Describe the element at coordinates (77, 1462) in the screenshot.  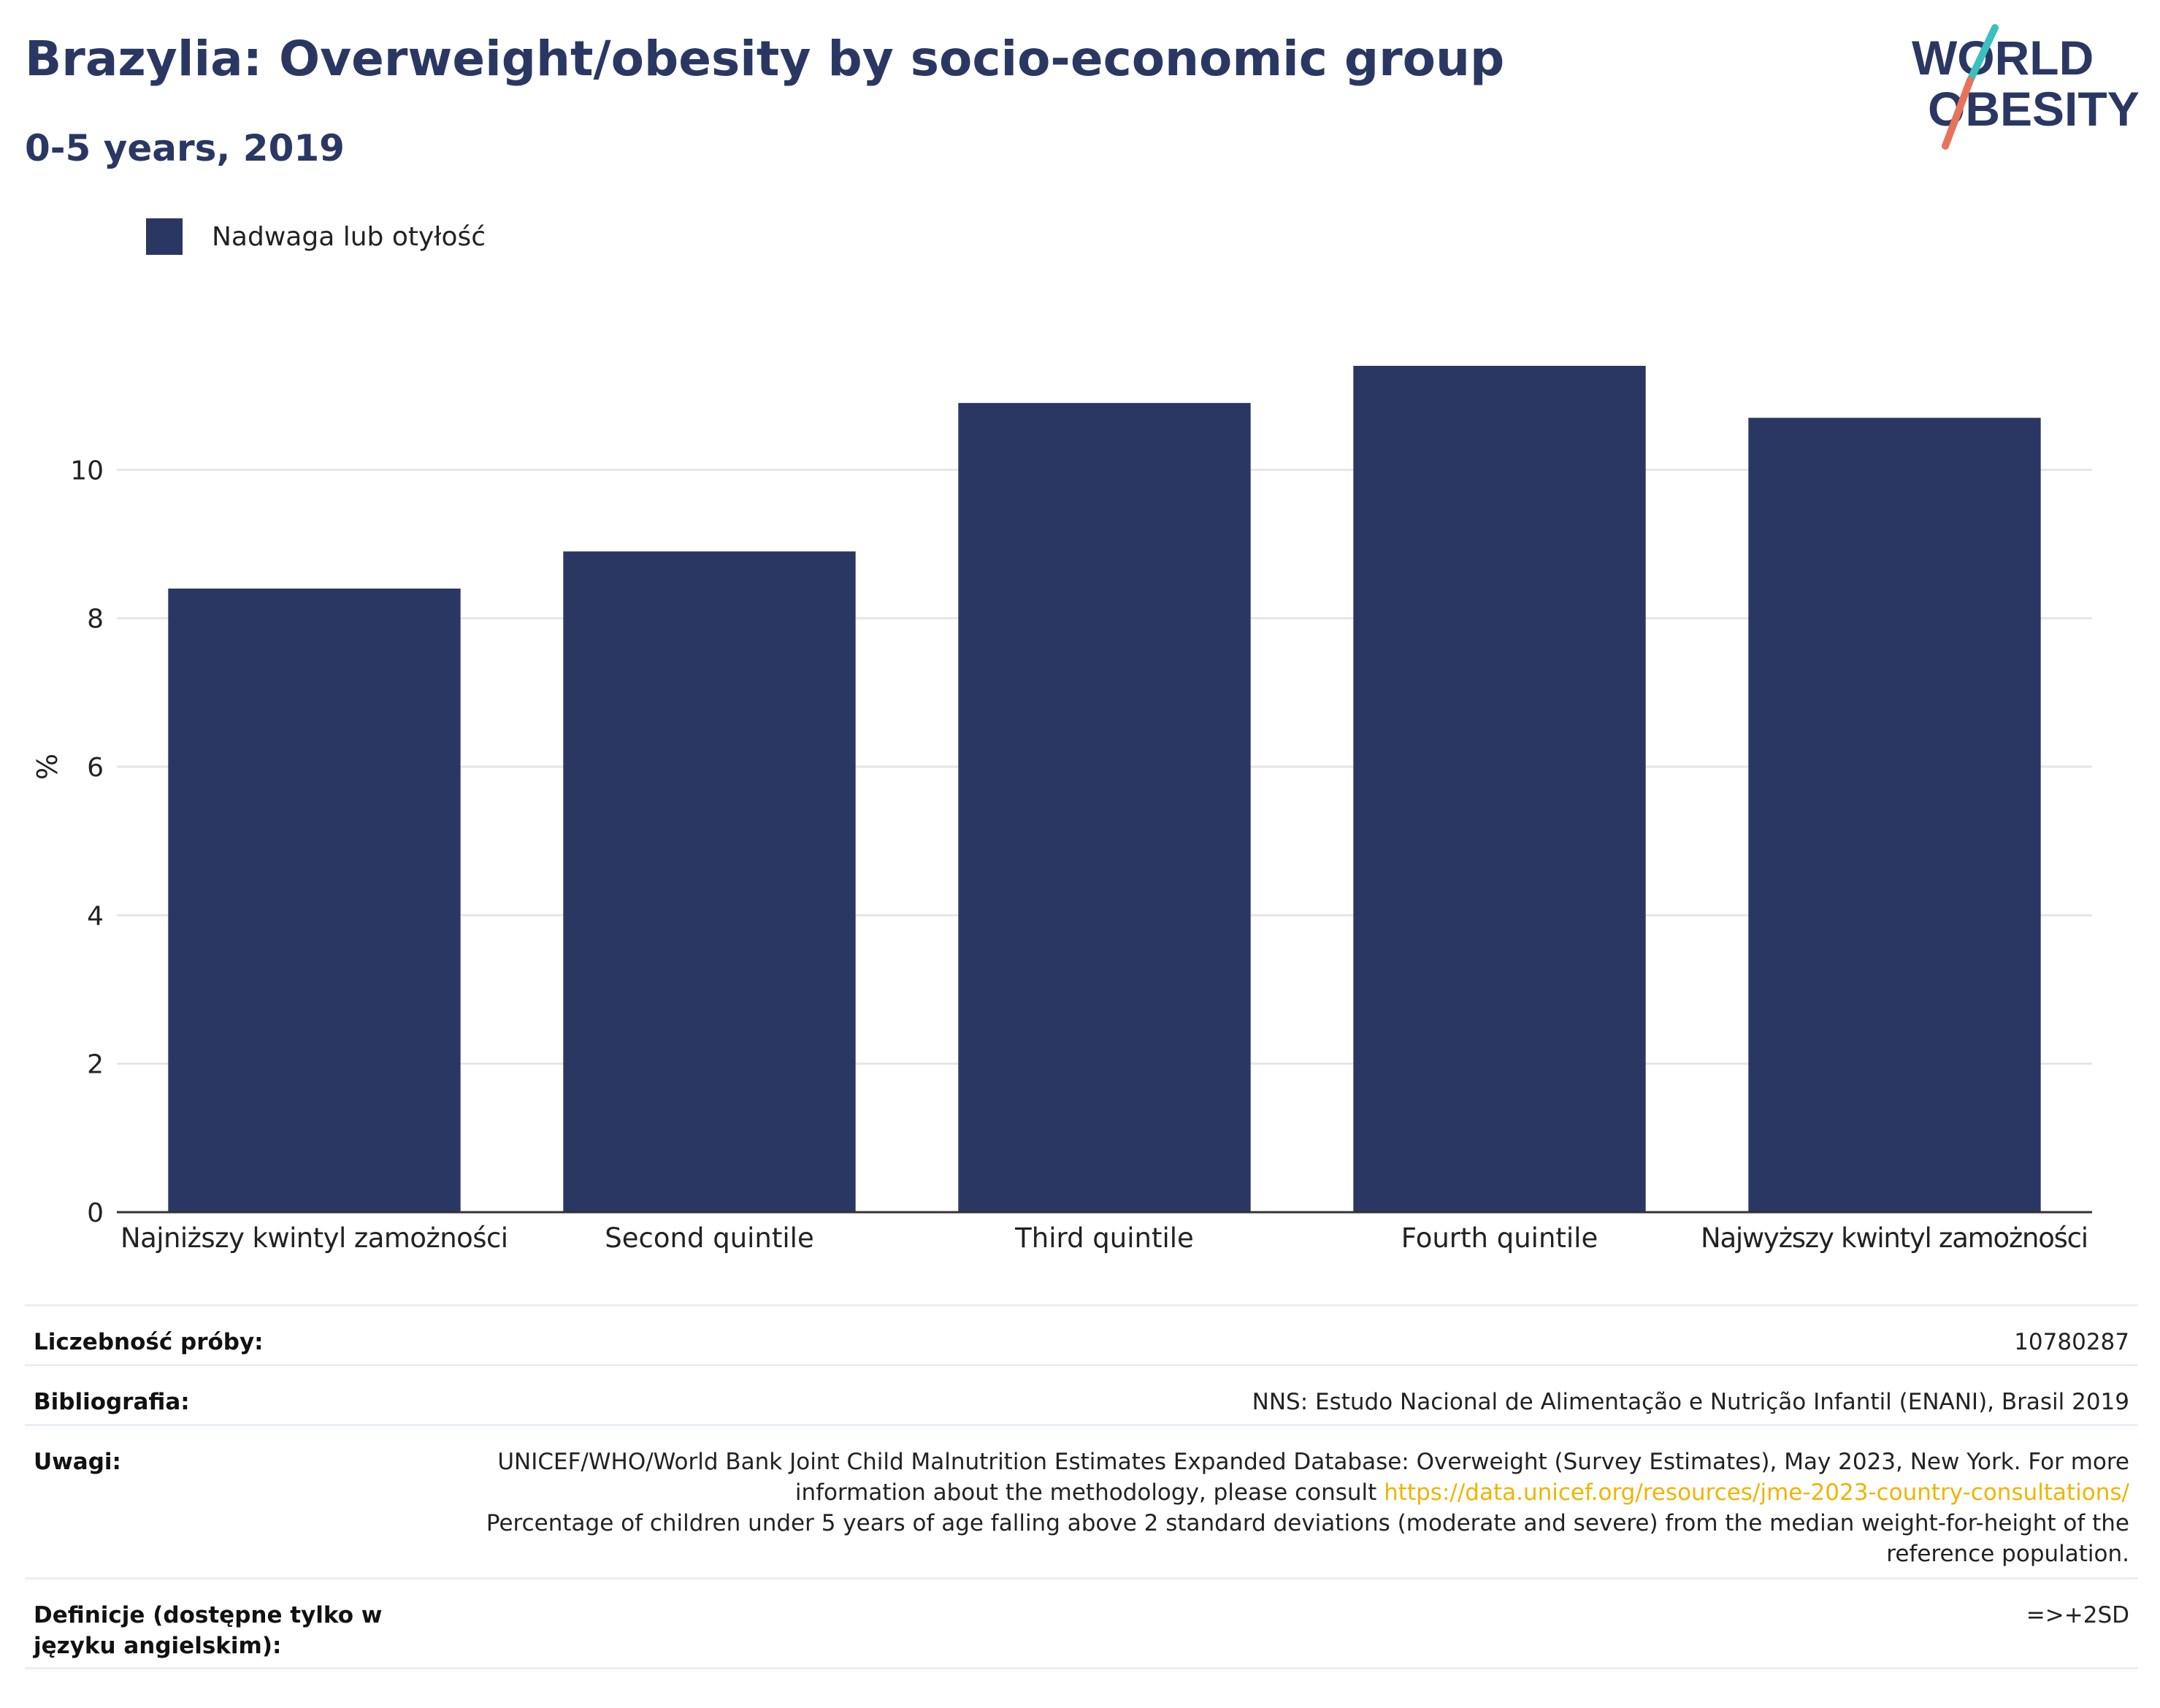
I see `meta-key-notes: Uwagi:` at that location.